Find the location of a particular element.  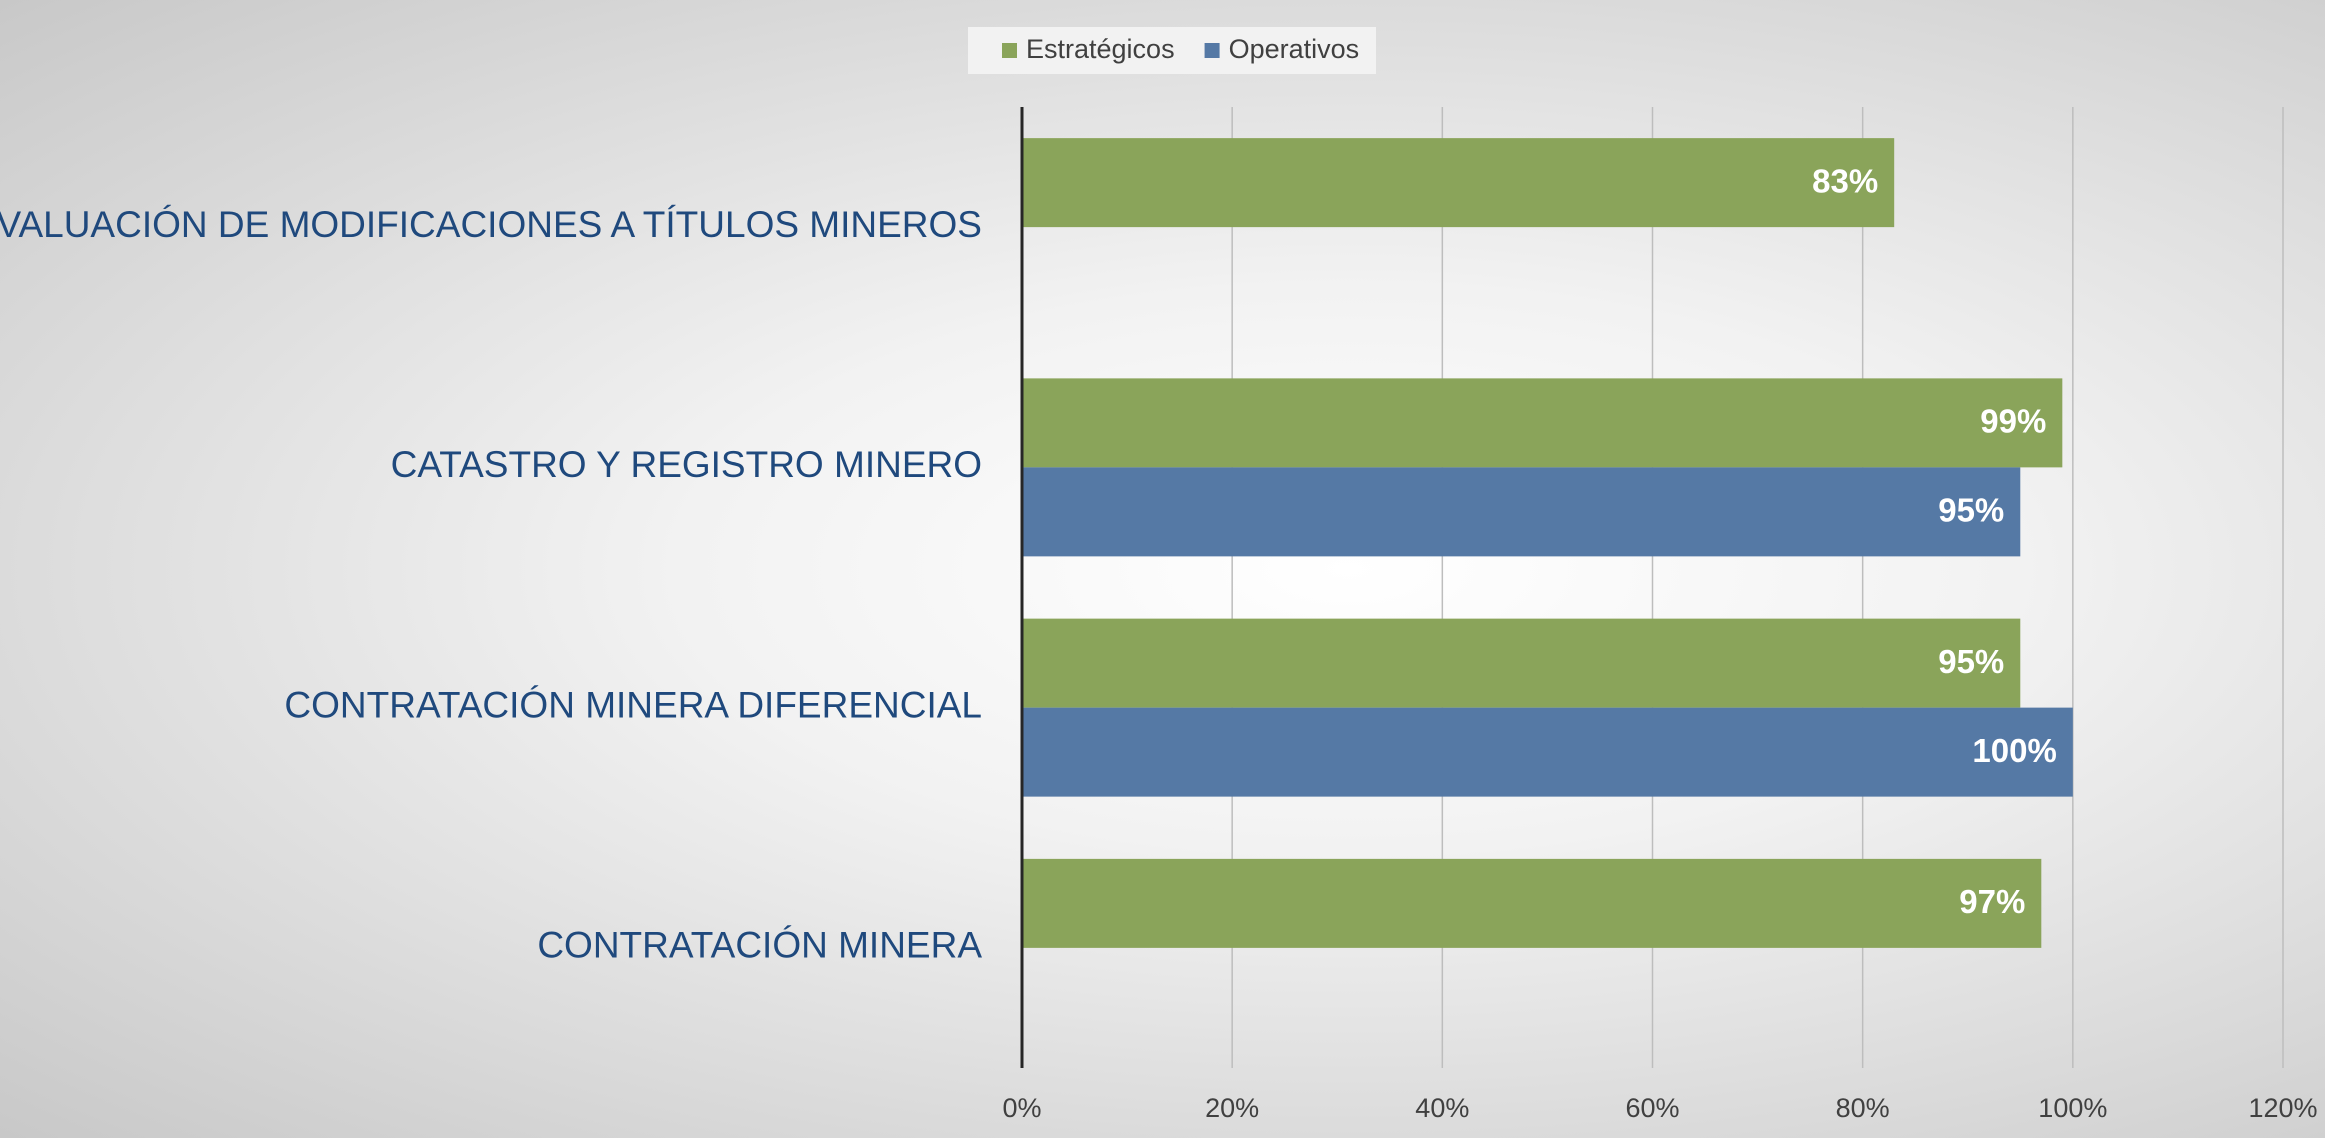

value-label: 99% is located at coordinates (2013, 421).